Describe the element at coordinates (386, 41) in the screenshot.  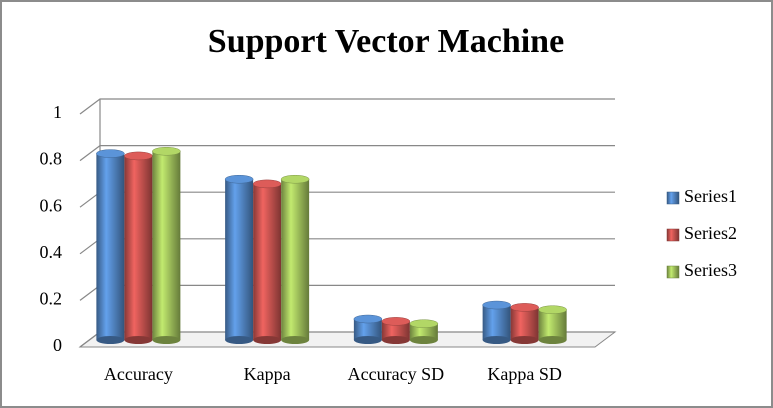
I see `chart-title: Support Vector Machine` at that location.